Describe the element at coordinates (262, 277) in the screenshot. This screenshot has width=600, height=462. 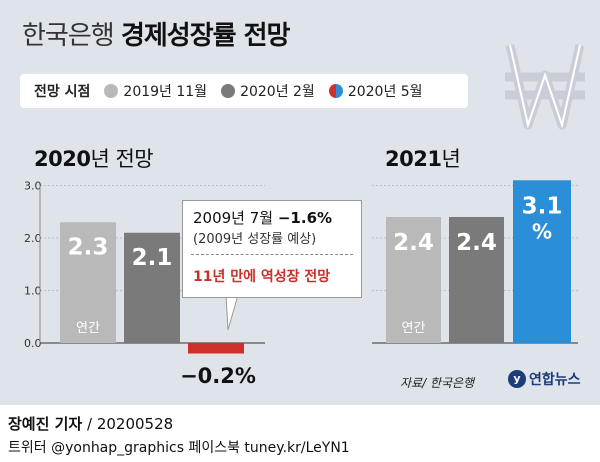
I see `callout-highlight: 11년 만에 역성장 전망` at that location.